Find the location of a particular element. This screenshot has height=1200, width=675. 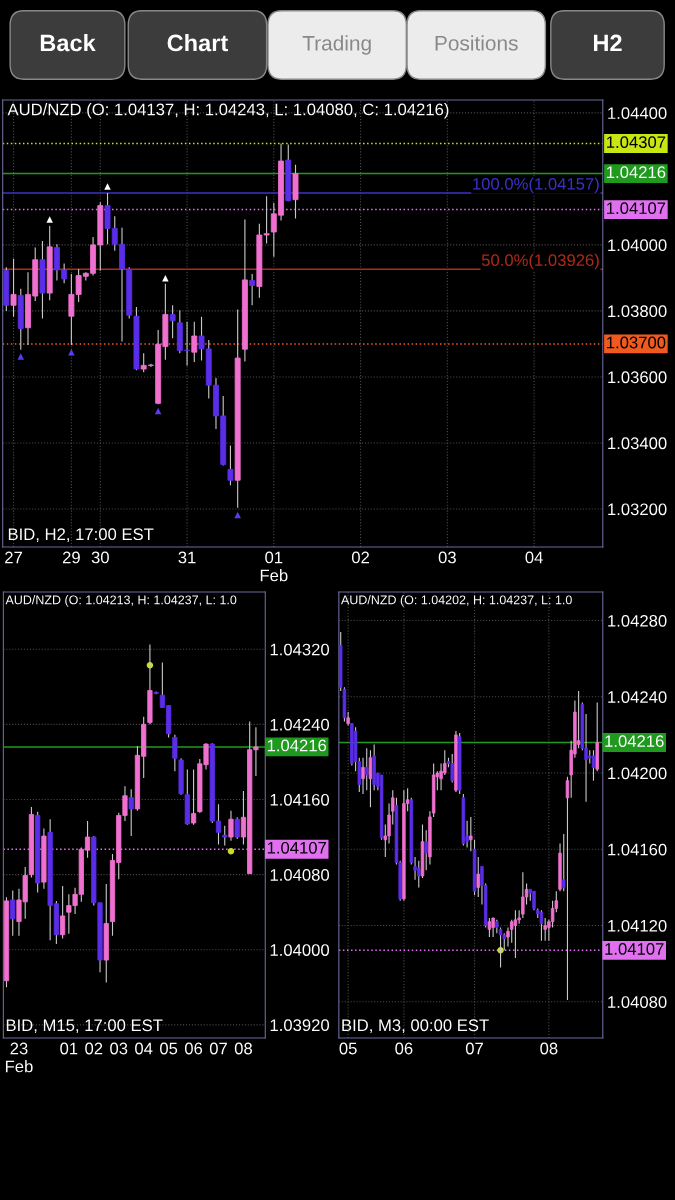

x-tick-label: 27 is located at coordinates (13, 557).